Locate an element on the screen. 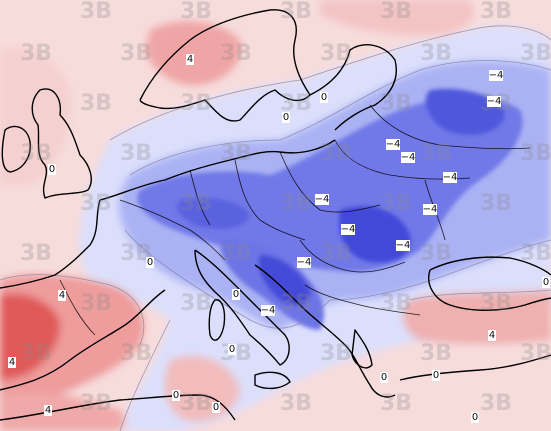 The width and height of the screenshot is (551, 431). contour-label-greece-zero: 0 is located at coordinates (384, 377).